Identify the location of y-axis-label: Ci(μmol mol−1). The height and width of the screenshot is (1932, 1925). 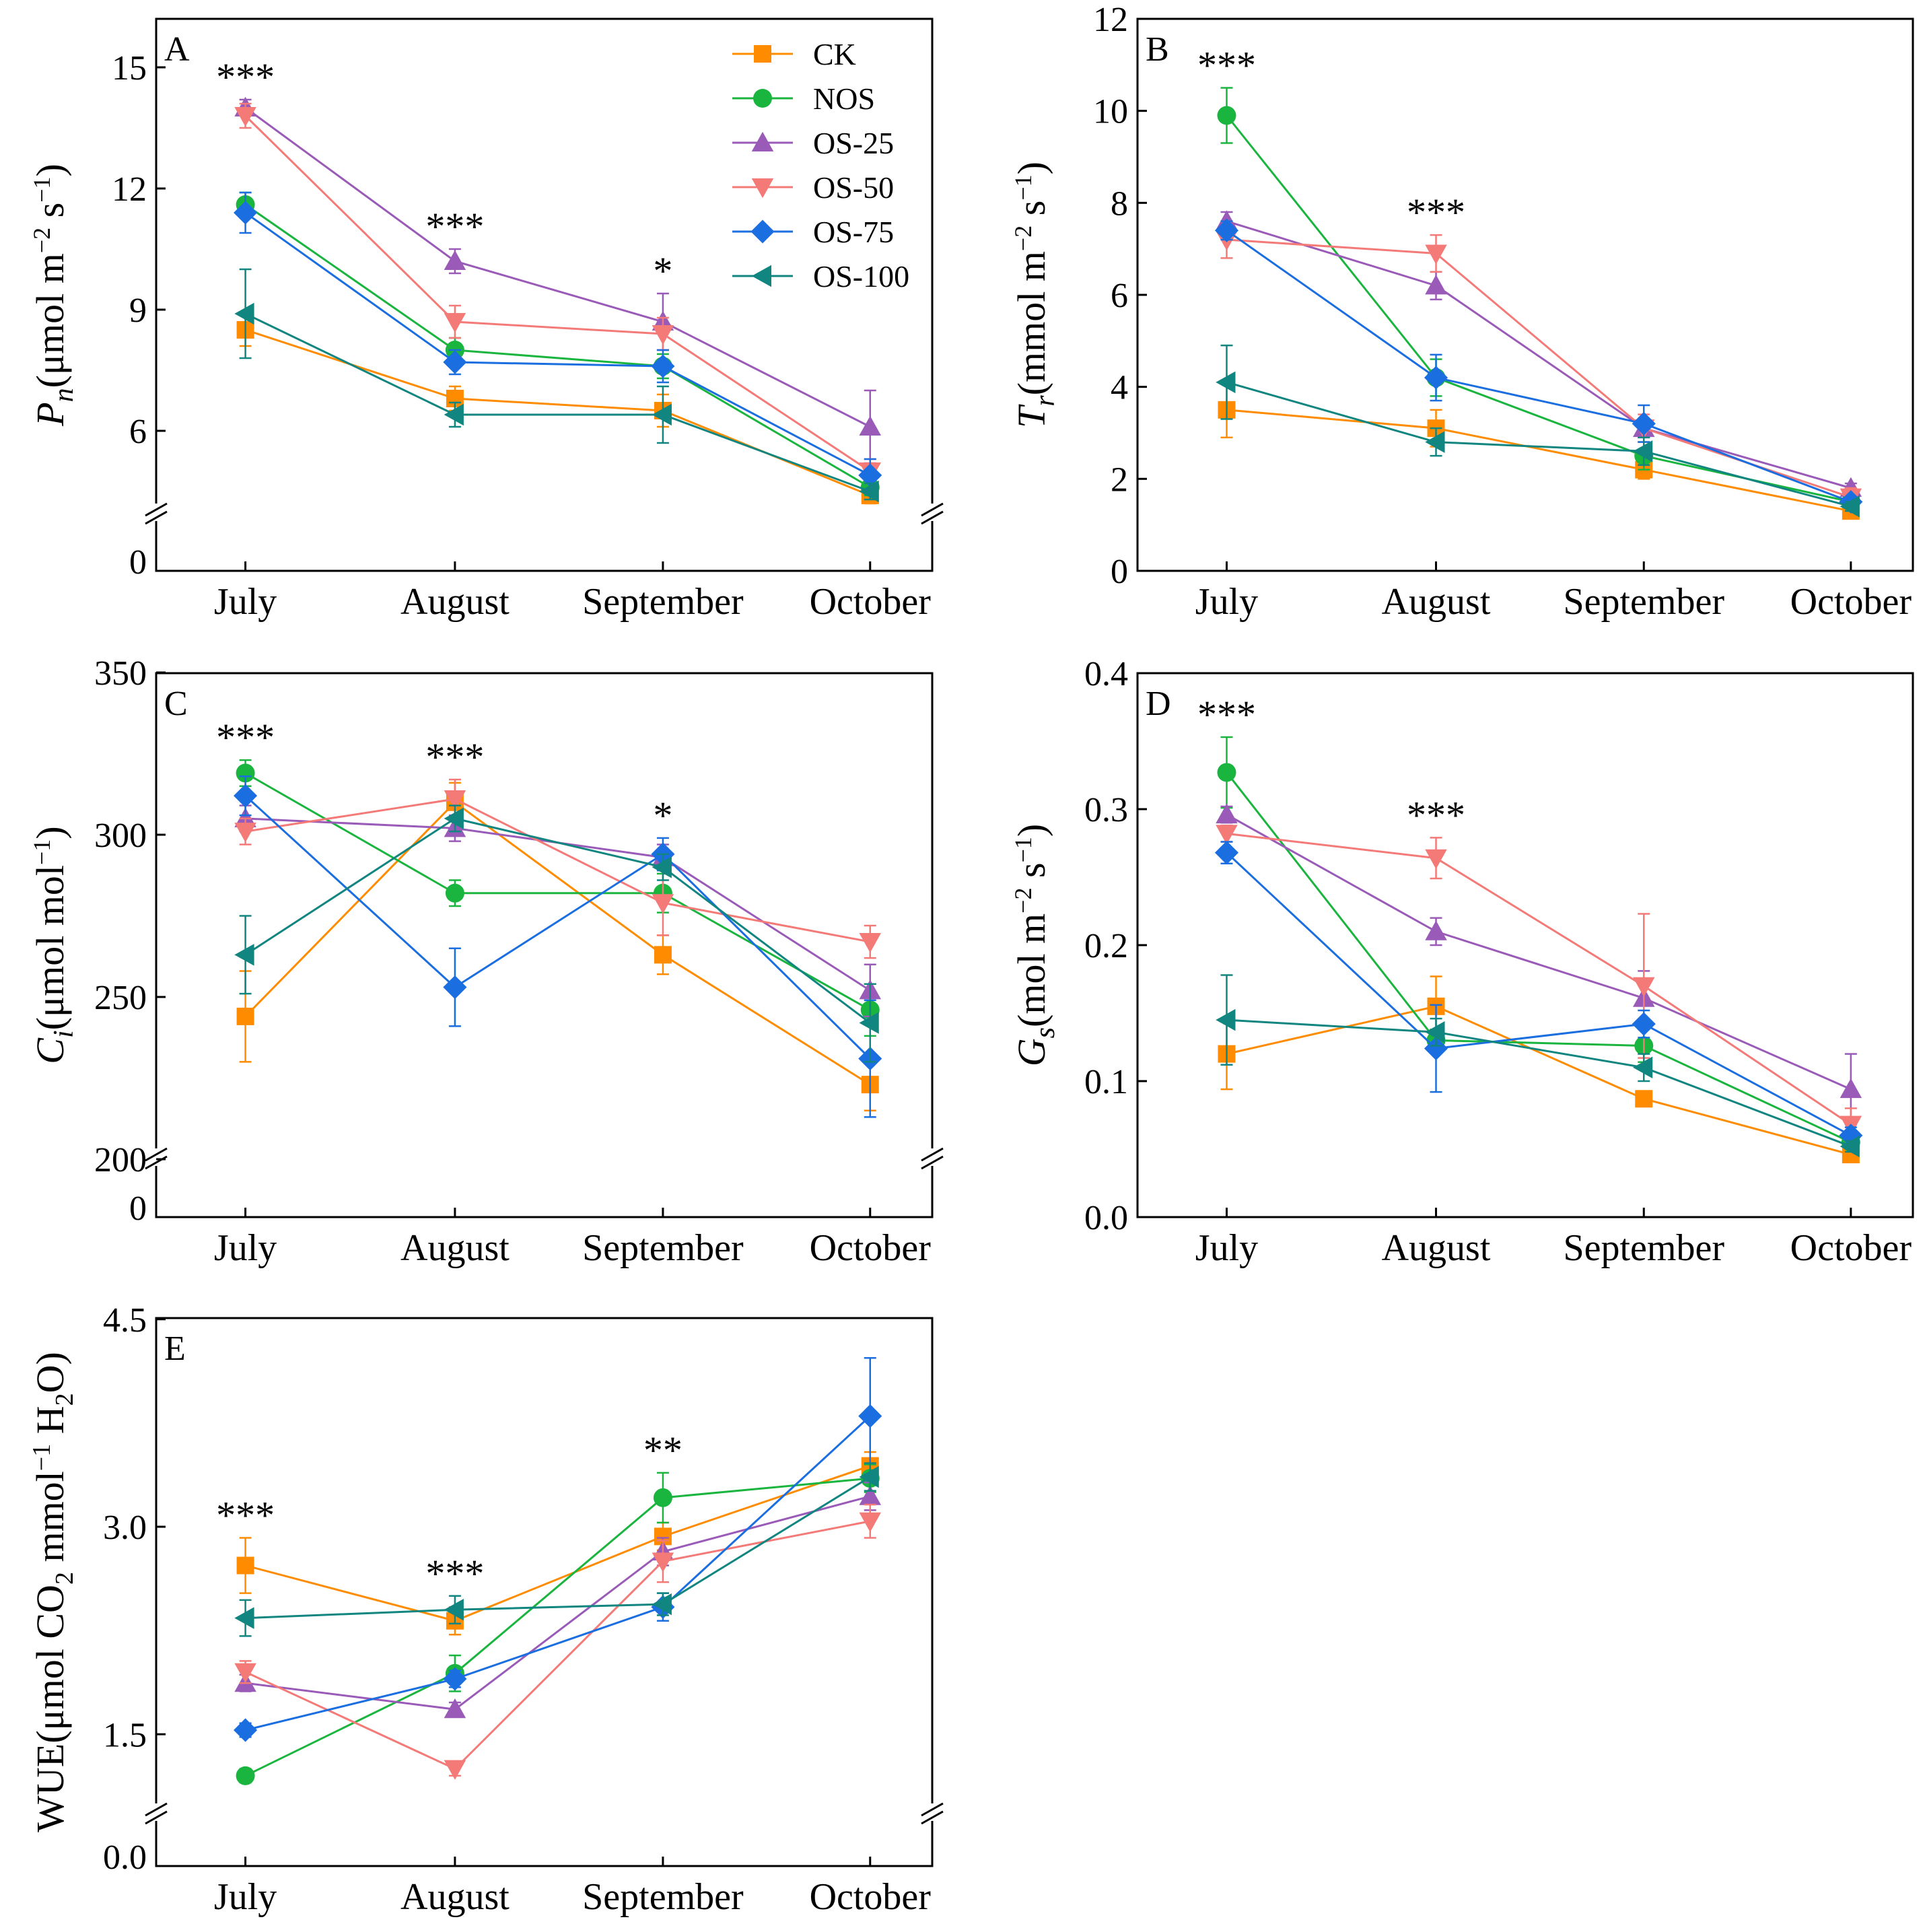
(54, 945).